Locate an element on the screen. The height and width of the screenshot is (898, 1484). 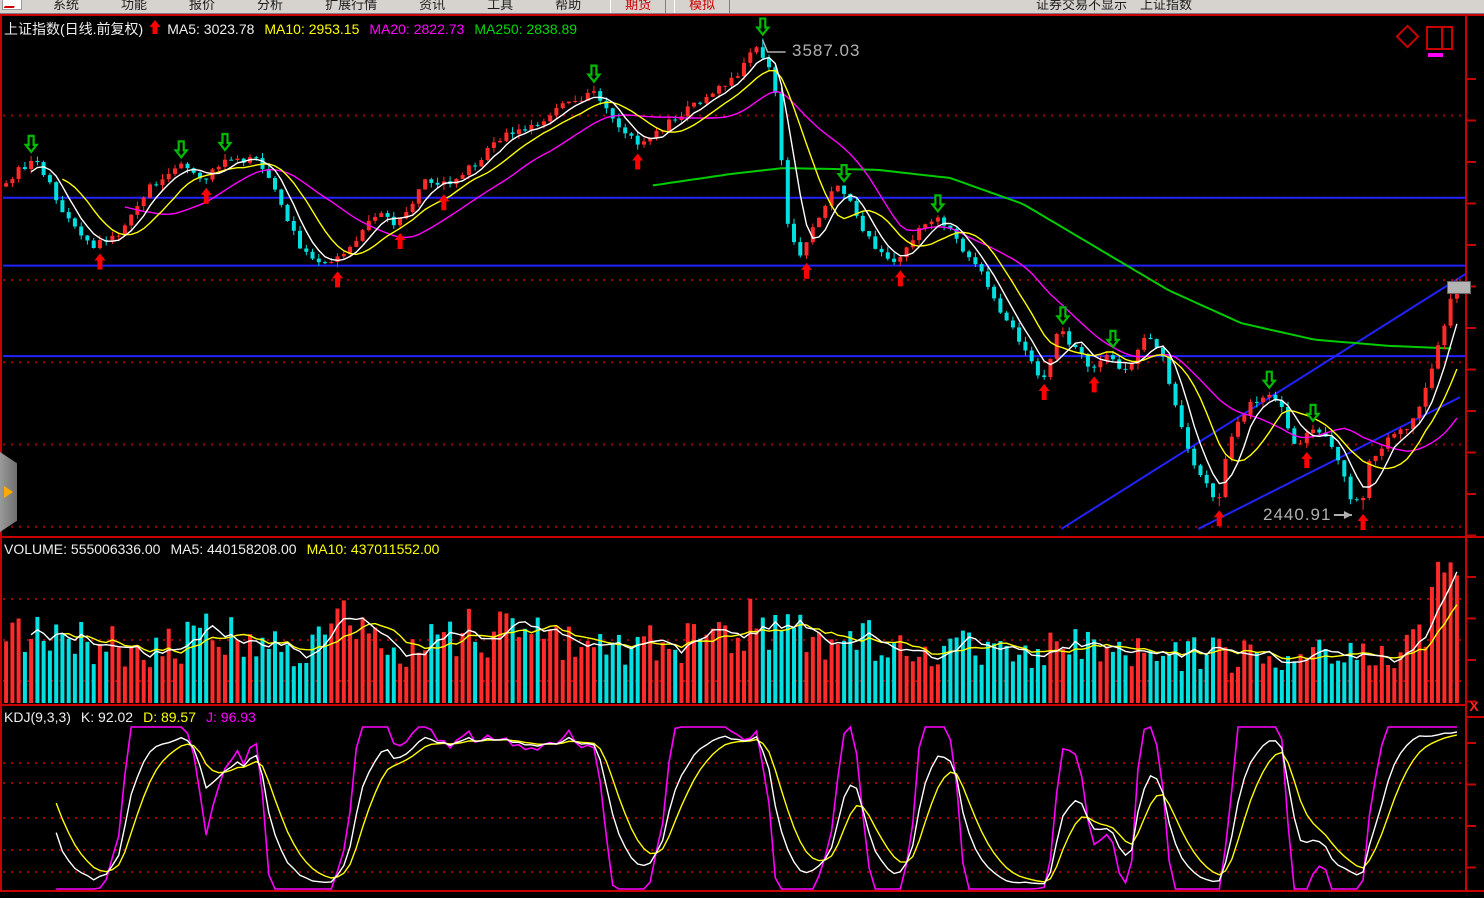
ma20-value: MA20: 2822.73 is located at coordinates (417, 29).